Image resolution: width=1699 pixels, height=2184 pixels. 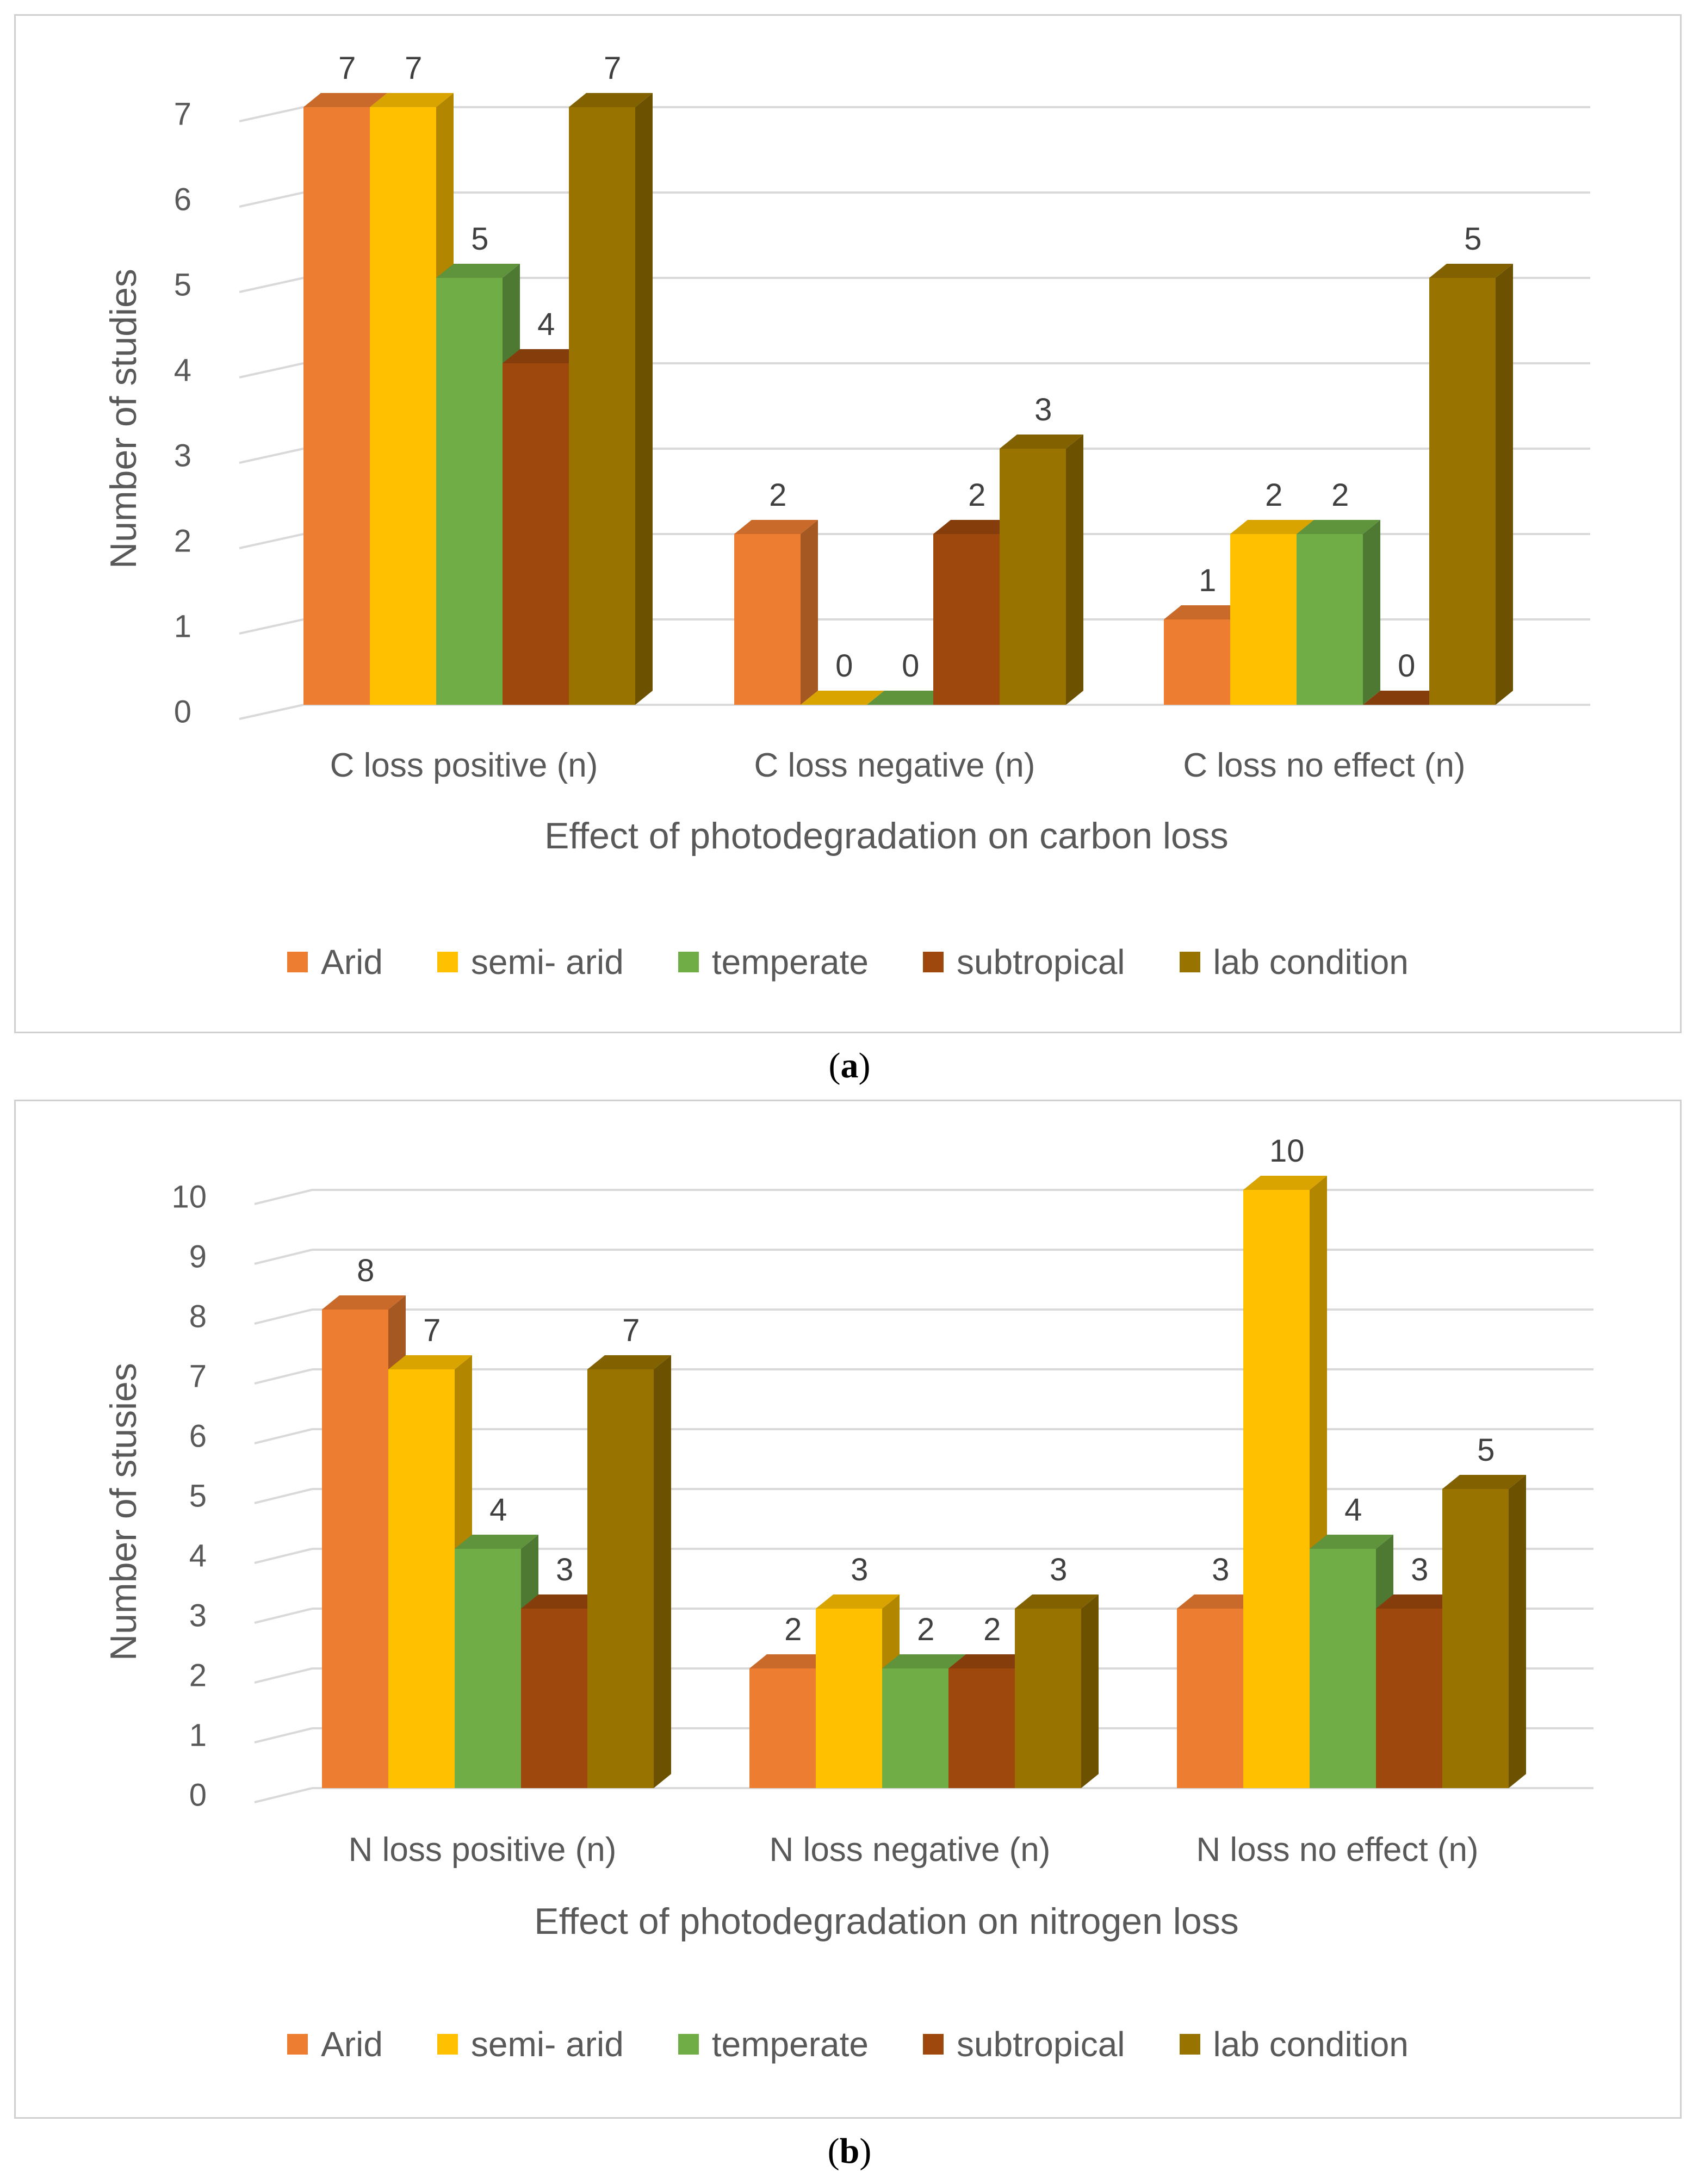 What do you see at coordinates (182, 455) in the screenshot?
I see `y-tick-label: 3` at bounding box center [182, 455].